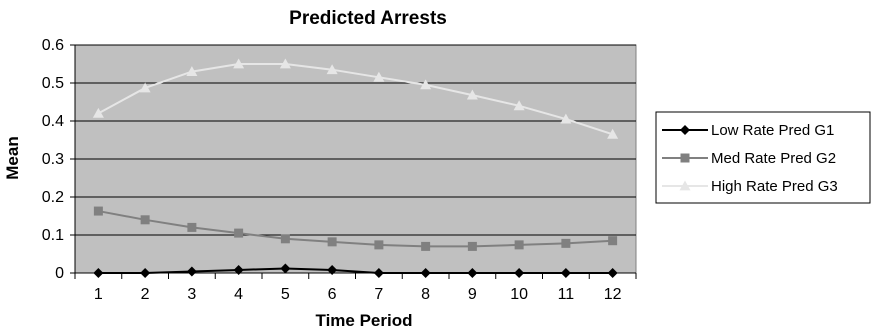 This screenshot has height=333, width=876. I want to click on y-tick-label: 0.3, so click(53, 159).